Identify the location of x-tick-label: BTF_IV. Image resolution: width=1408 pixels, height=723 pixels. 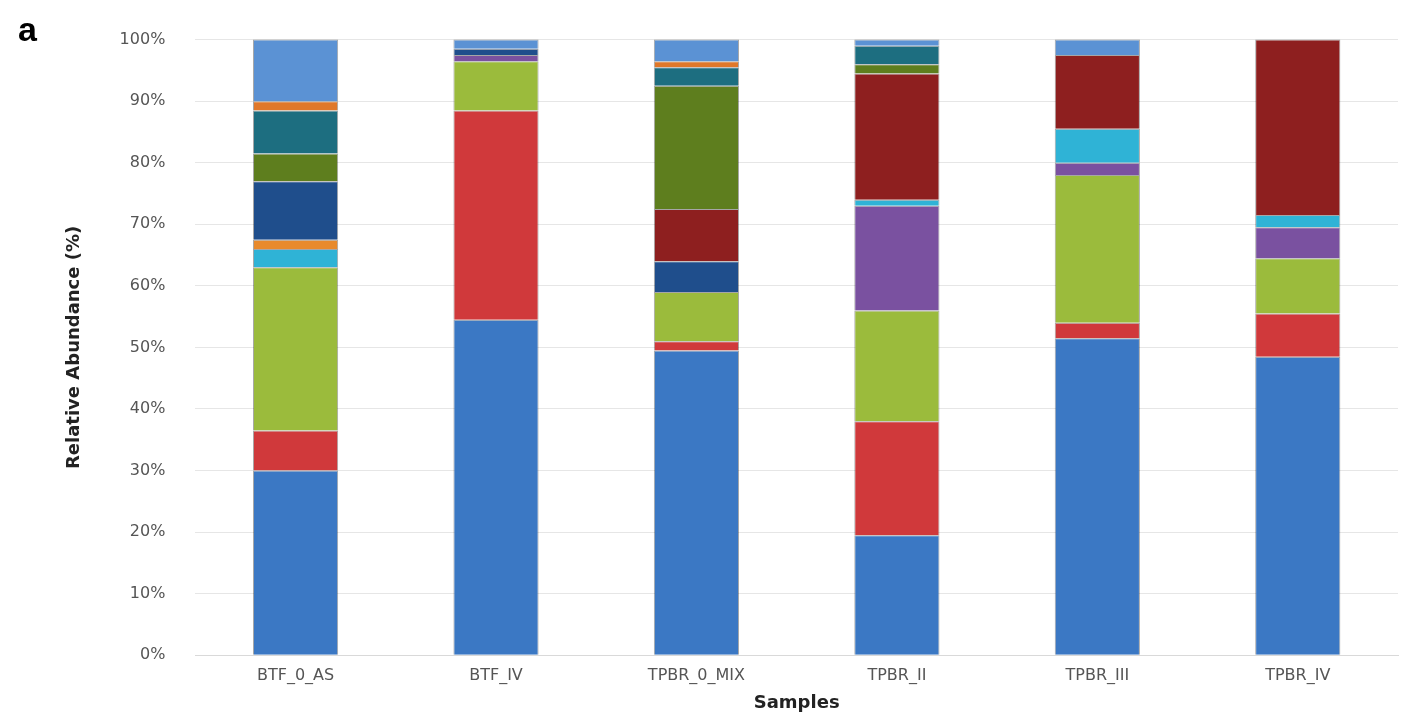
(496, 674).